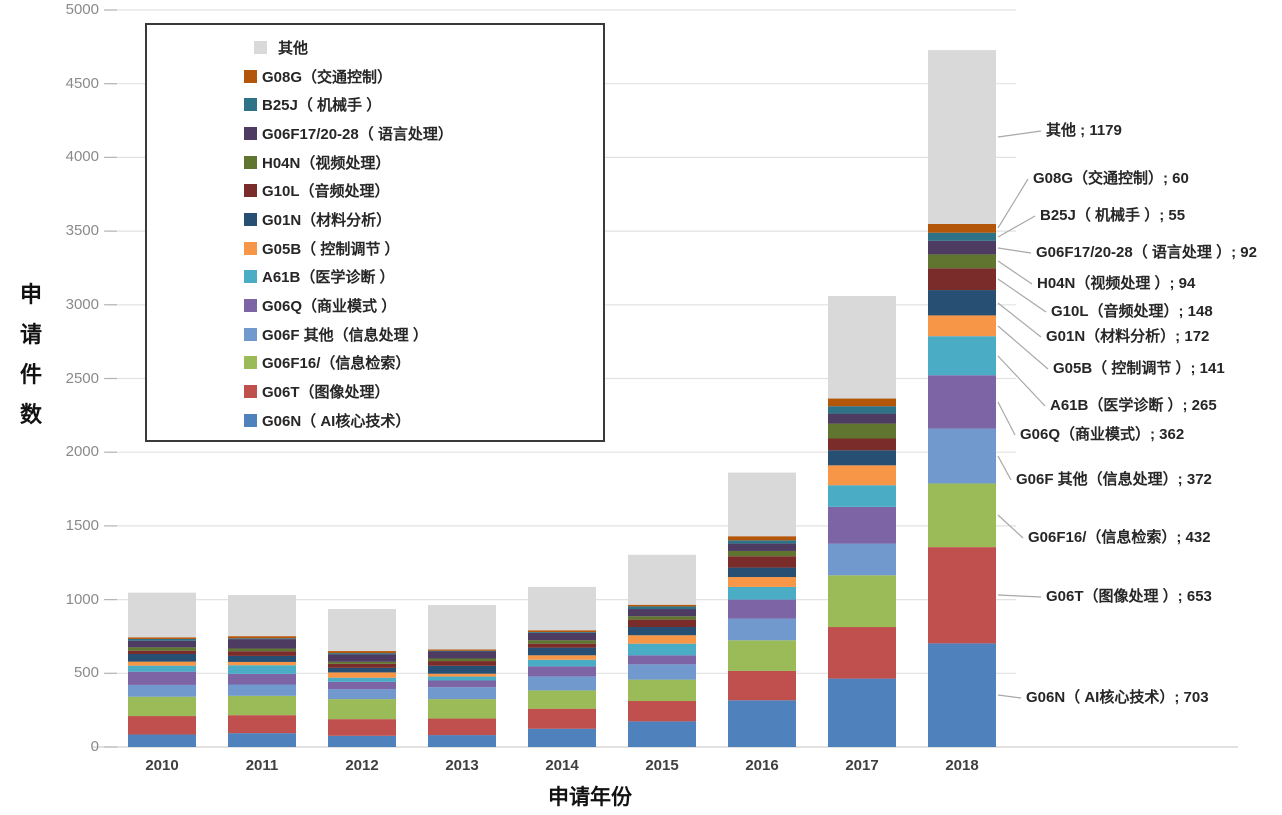  Describe the element at coordinates (329, 307) in the screenshot. I see `legend-label: G06Q（商业模式 ）` at that location.